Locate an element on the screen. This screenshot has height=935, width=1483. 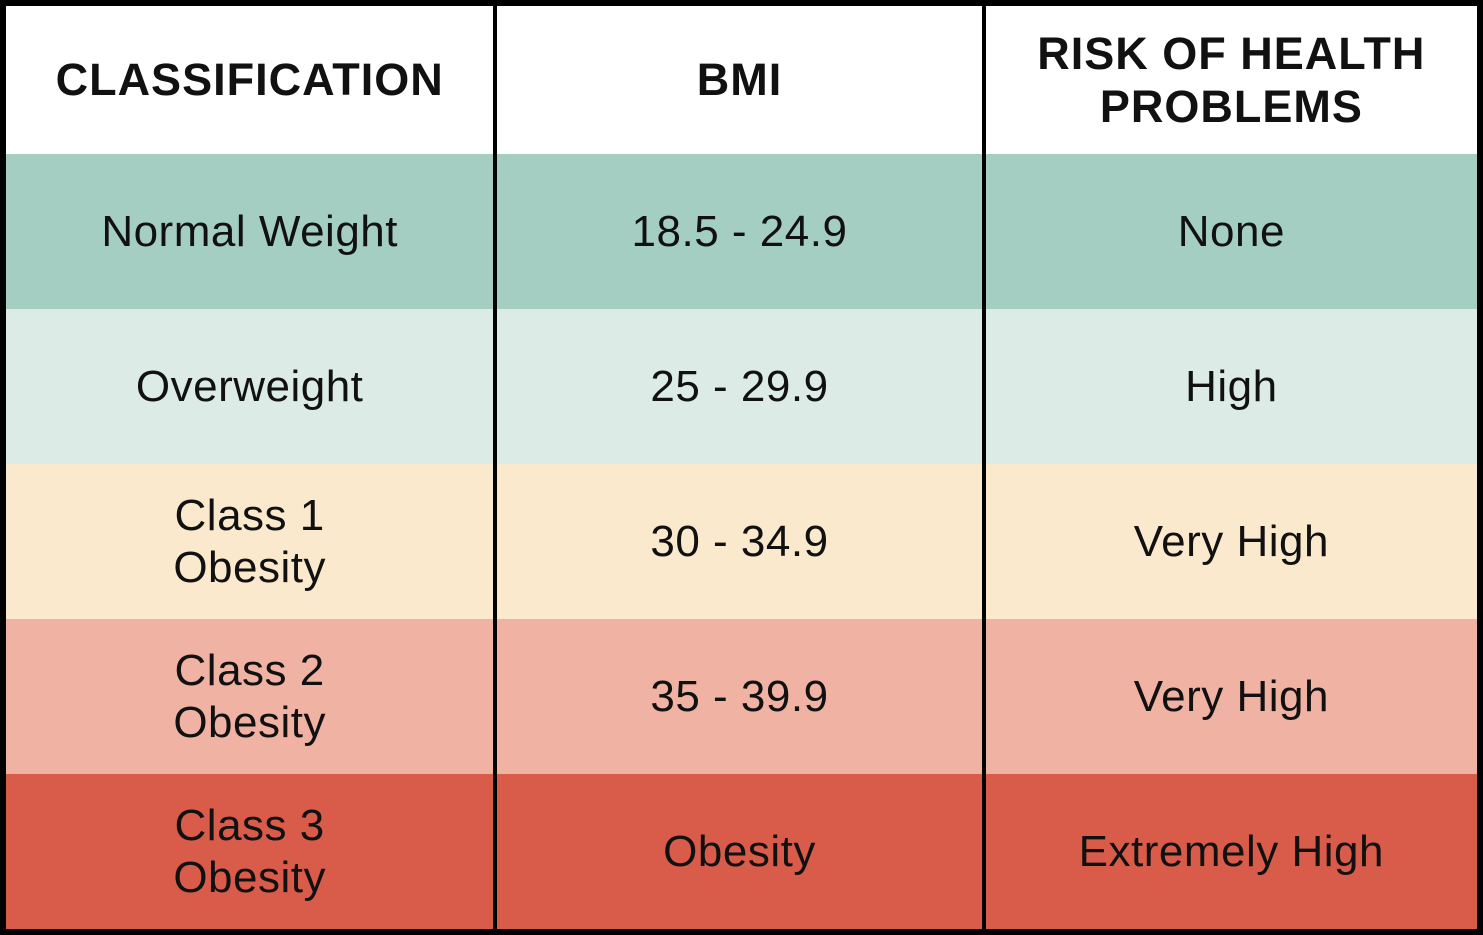
cell-bmi: 35 - 39.9 is located at coordinates (741, 696).